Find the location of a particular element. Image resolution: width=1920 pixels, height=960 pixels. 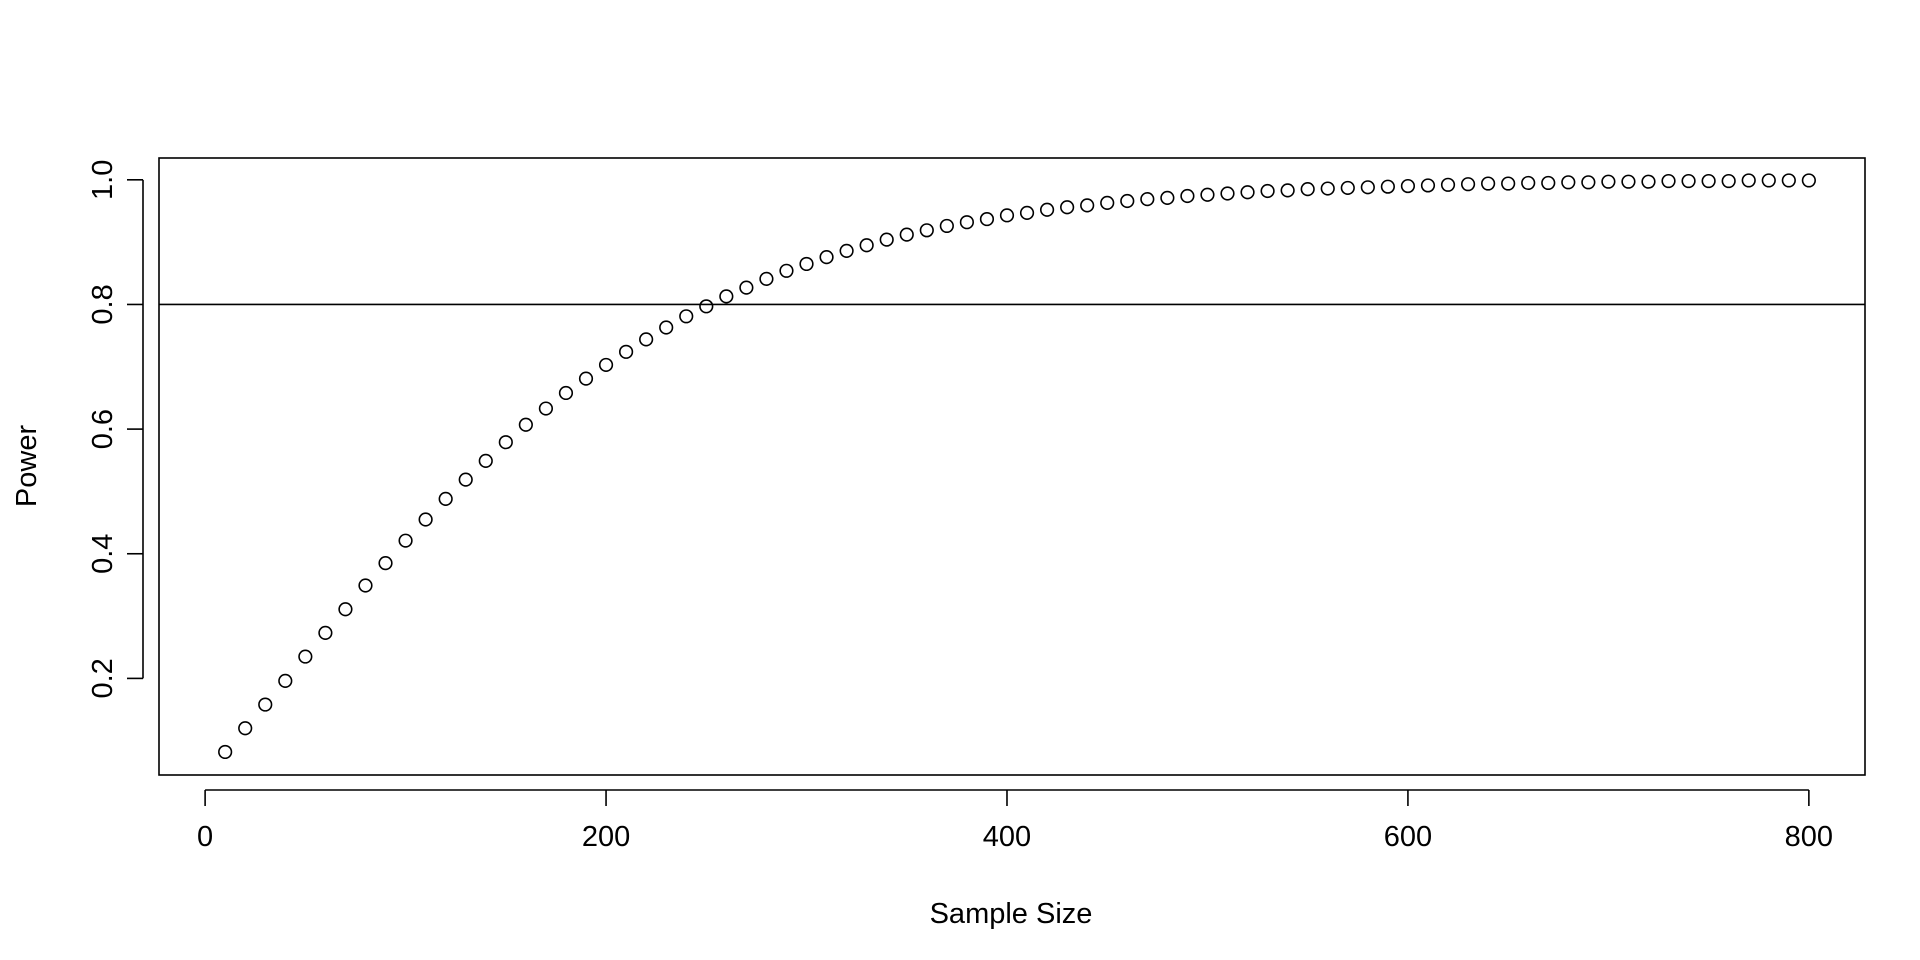

x-axis-label: Sample Size is located at coordinates (1011, 914).